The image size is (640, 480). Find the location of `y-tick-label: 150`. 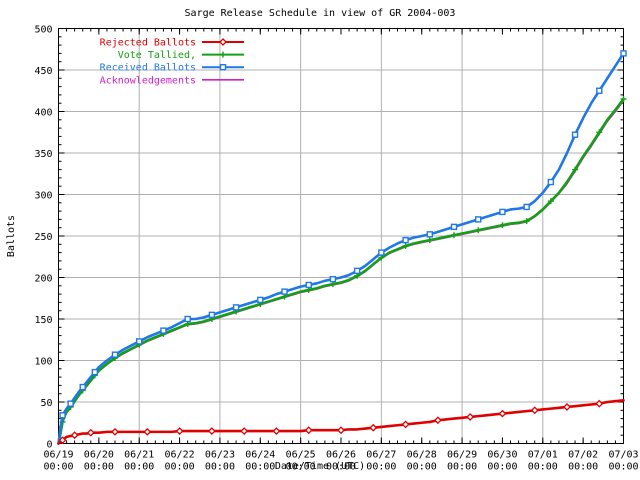

y-tick-label: 150 is located at coordinates (43, 320).